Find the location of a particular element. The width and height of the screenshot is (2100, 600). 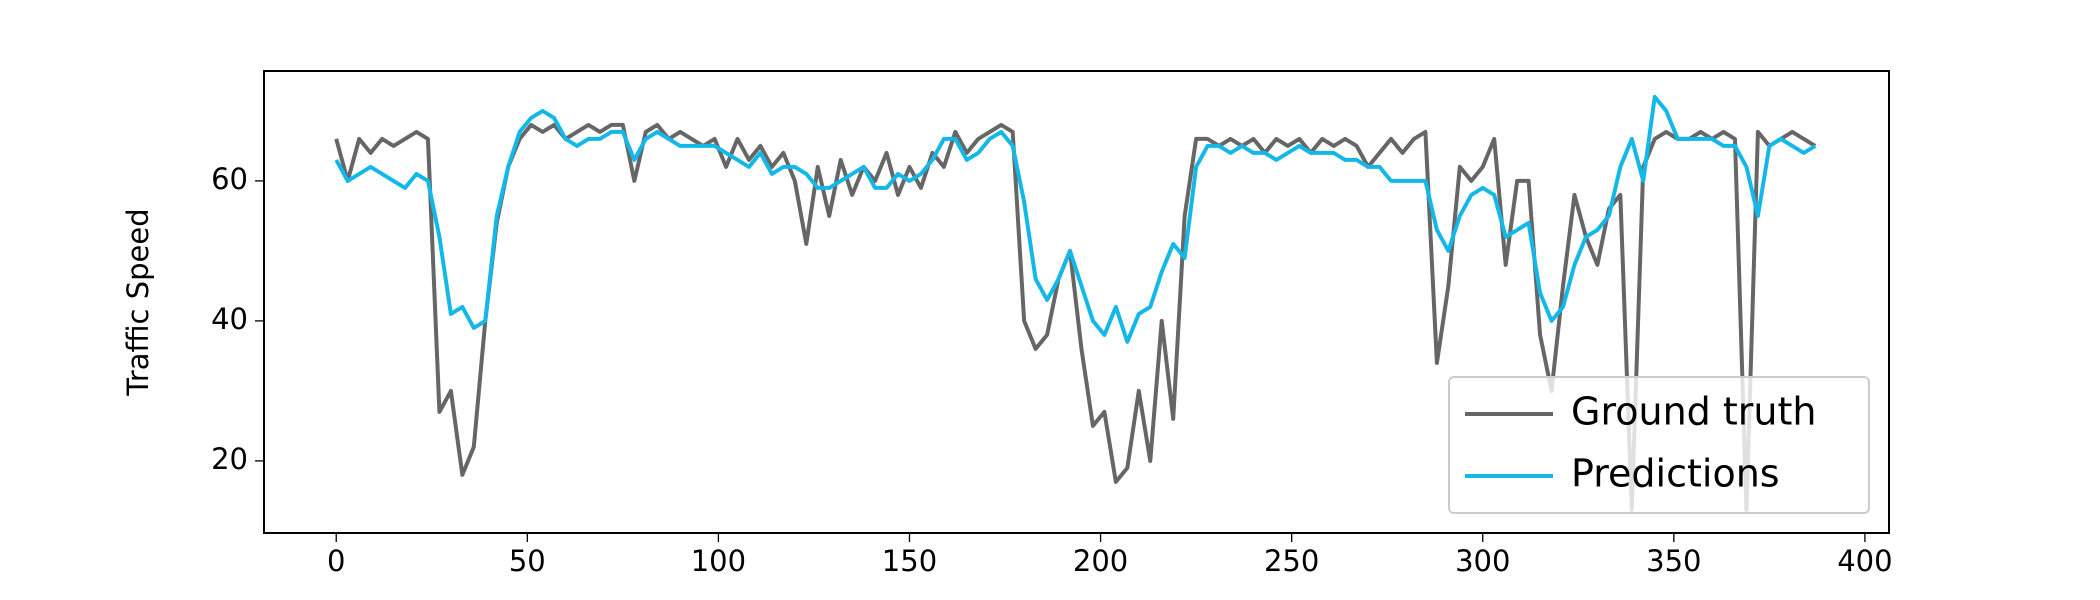

x-tick-label: 100 is located at coordinates (718, 561).